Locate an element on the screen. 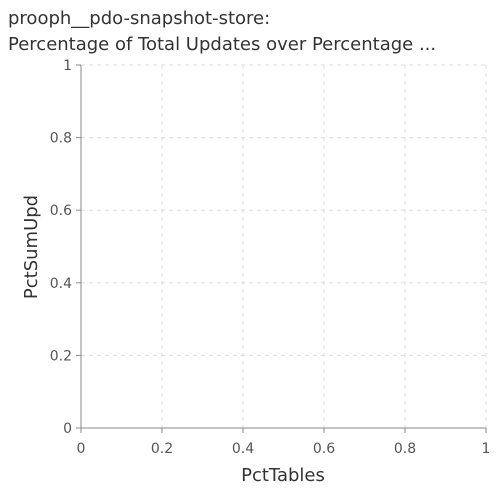 Image resolution: width=500 pixels, height=500 pixels. y-tick-label: 0.4 is located at coordinates (61, 284).